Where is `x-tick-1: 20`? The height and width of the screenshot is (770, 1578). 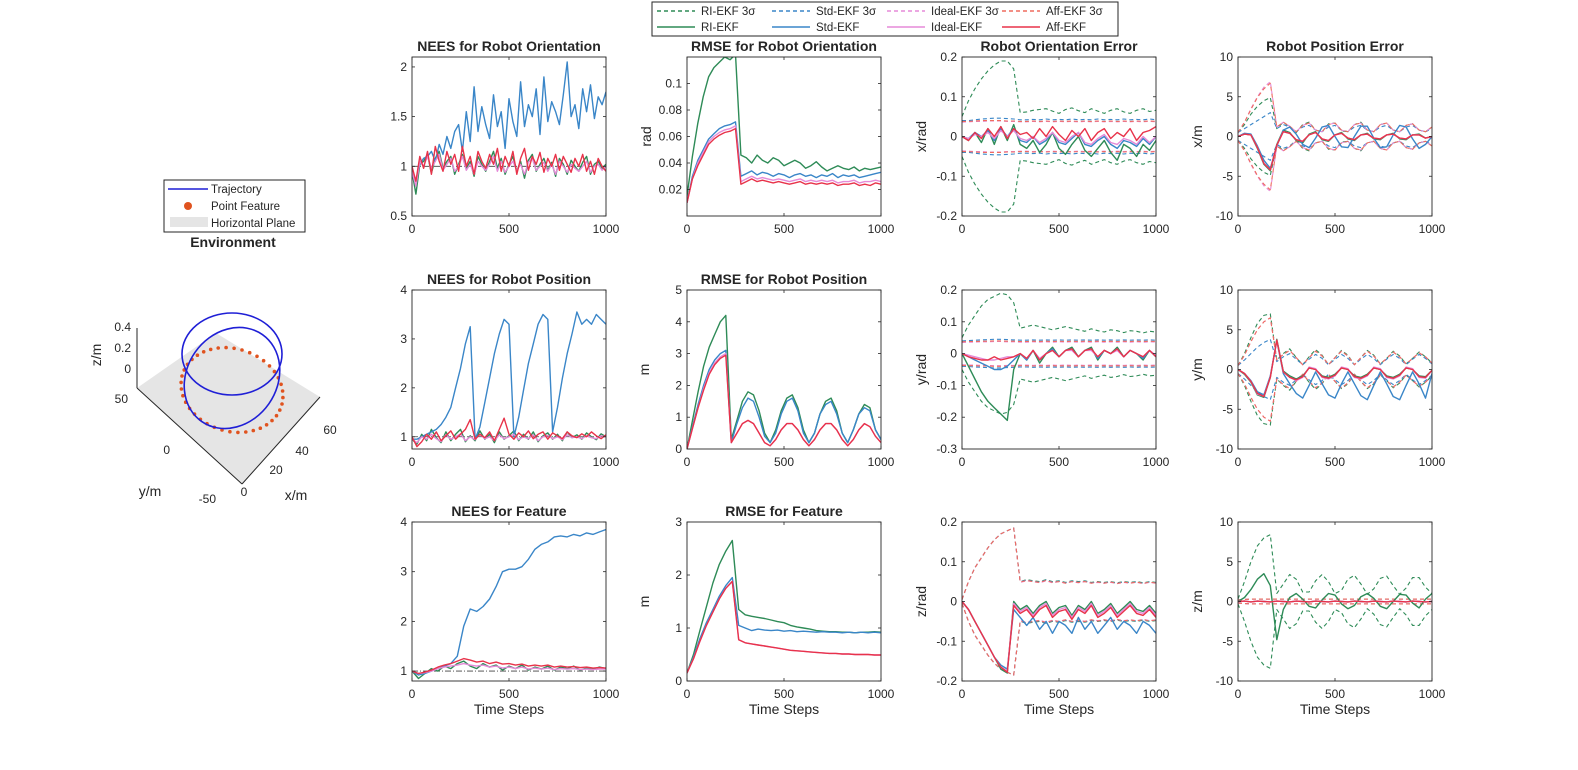 x-tick-1: 20 is located at coordinates (276, 470).